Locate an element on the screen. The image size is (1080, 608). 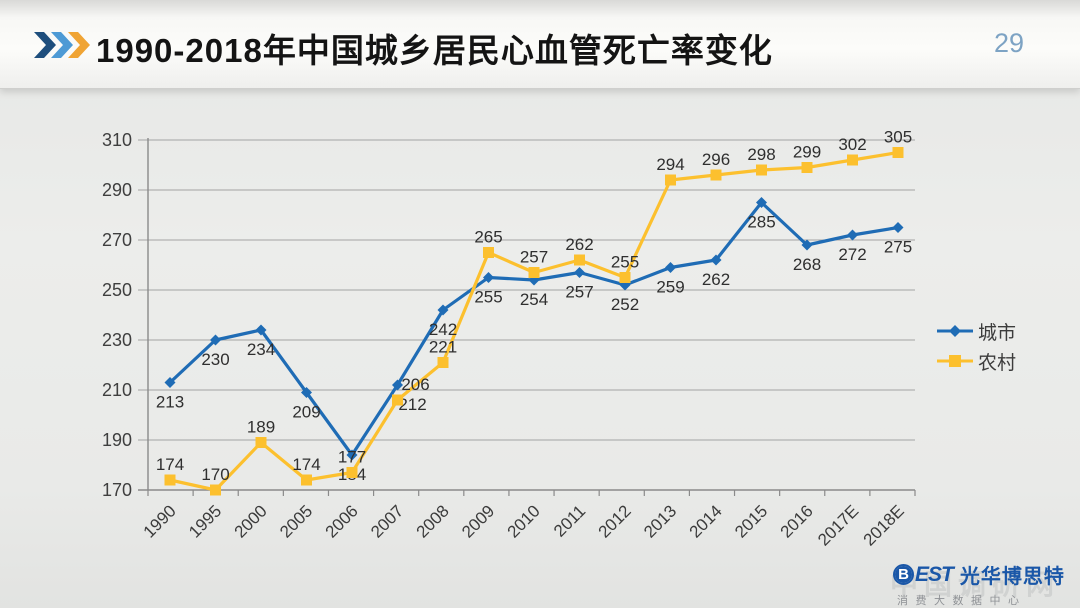
title-bar: 1990-2018年中国城乡居民心血管死亡率变化 29 is located at coordinates (540, 44).